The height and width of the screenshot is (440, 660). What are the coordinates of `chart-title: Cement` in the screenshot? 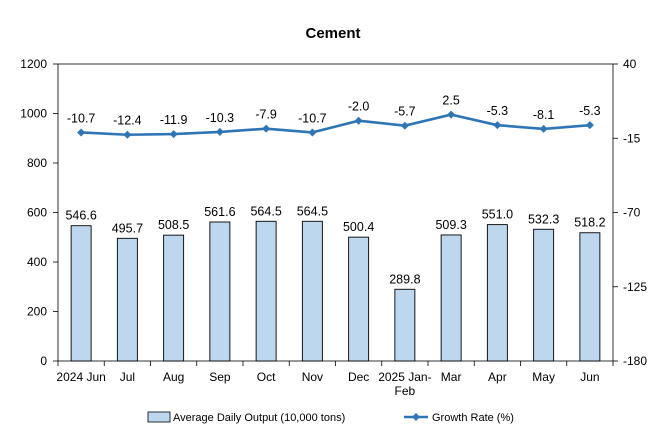 It's located at (332, 33).